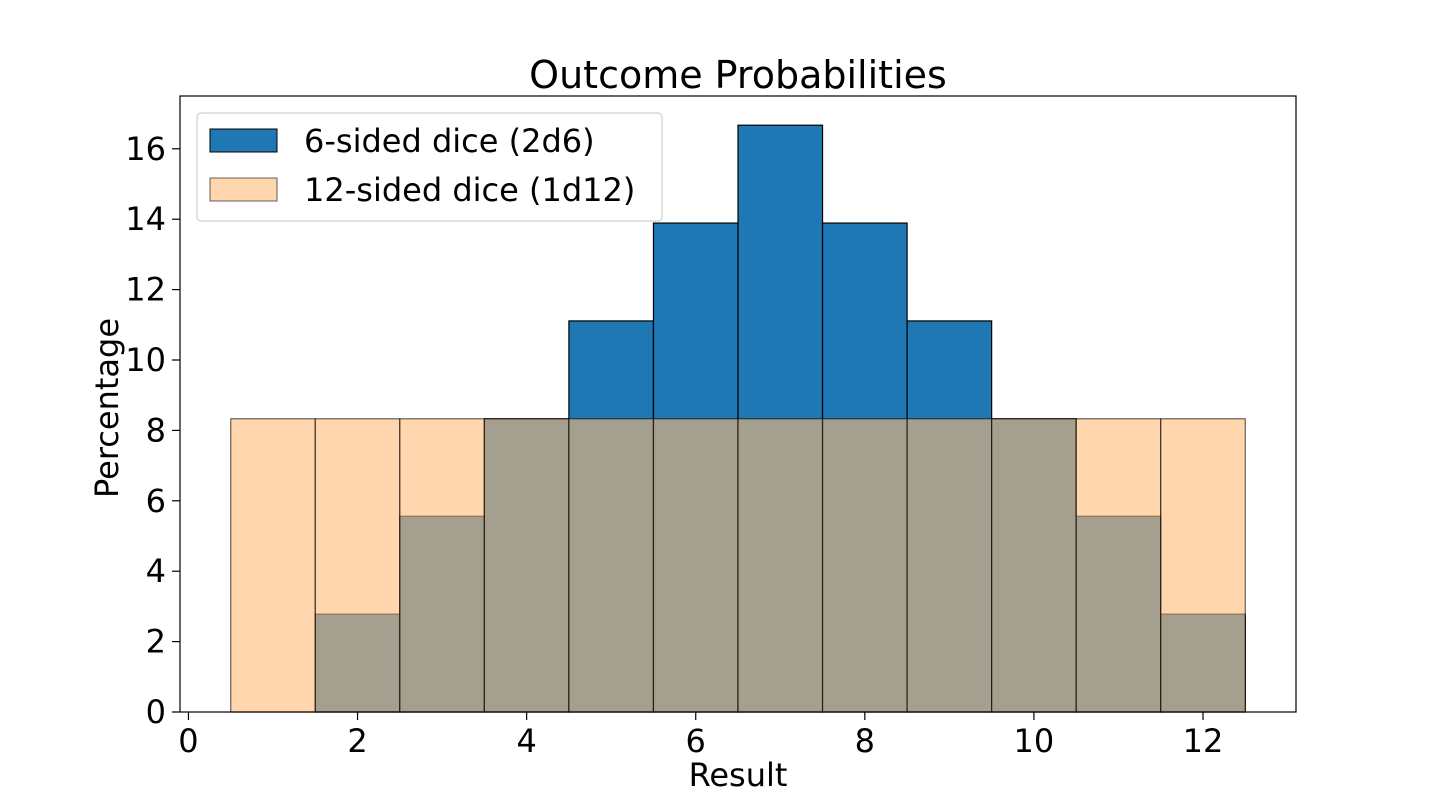 The width and height of the screenshot is (1440, 805). What do you see at coordinates (469, 190) in the screenshot?
I see `legend-label-1d12: 12-sided dice (1d12)` at bounding box center [469, 190].